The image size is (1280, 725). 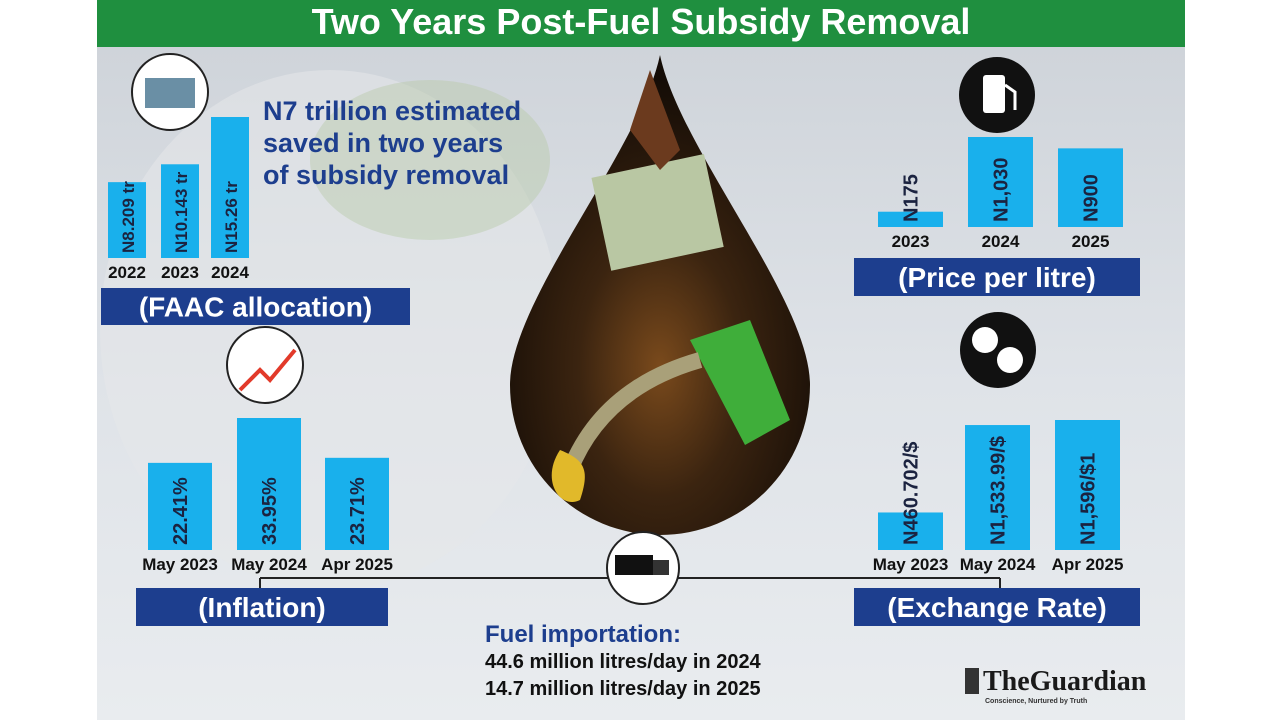 What do you see at coordinates (998, 350) in the screenshot?
I see `exchange-icon` at bounding box center [998, 350].